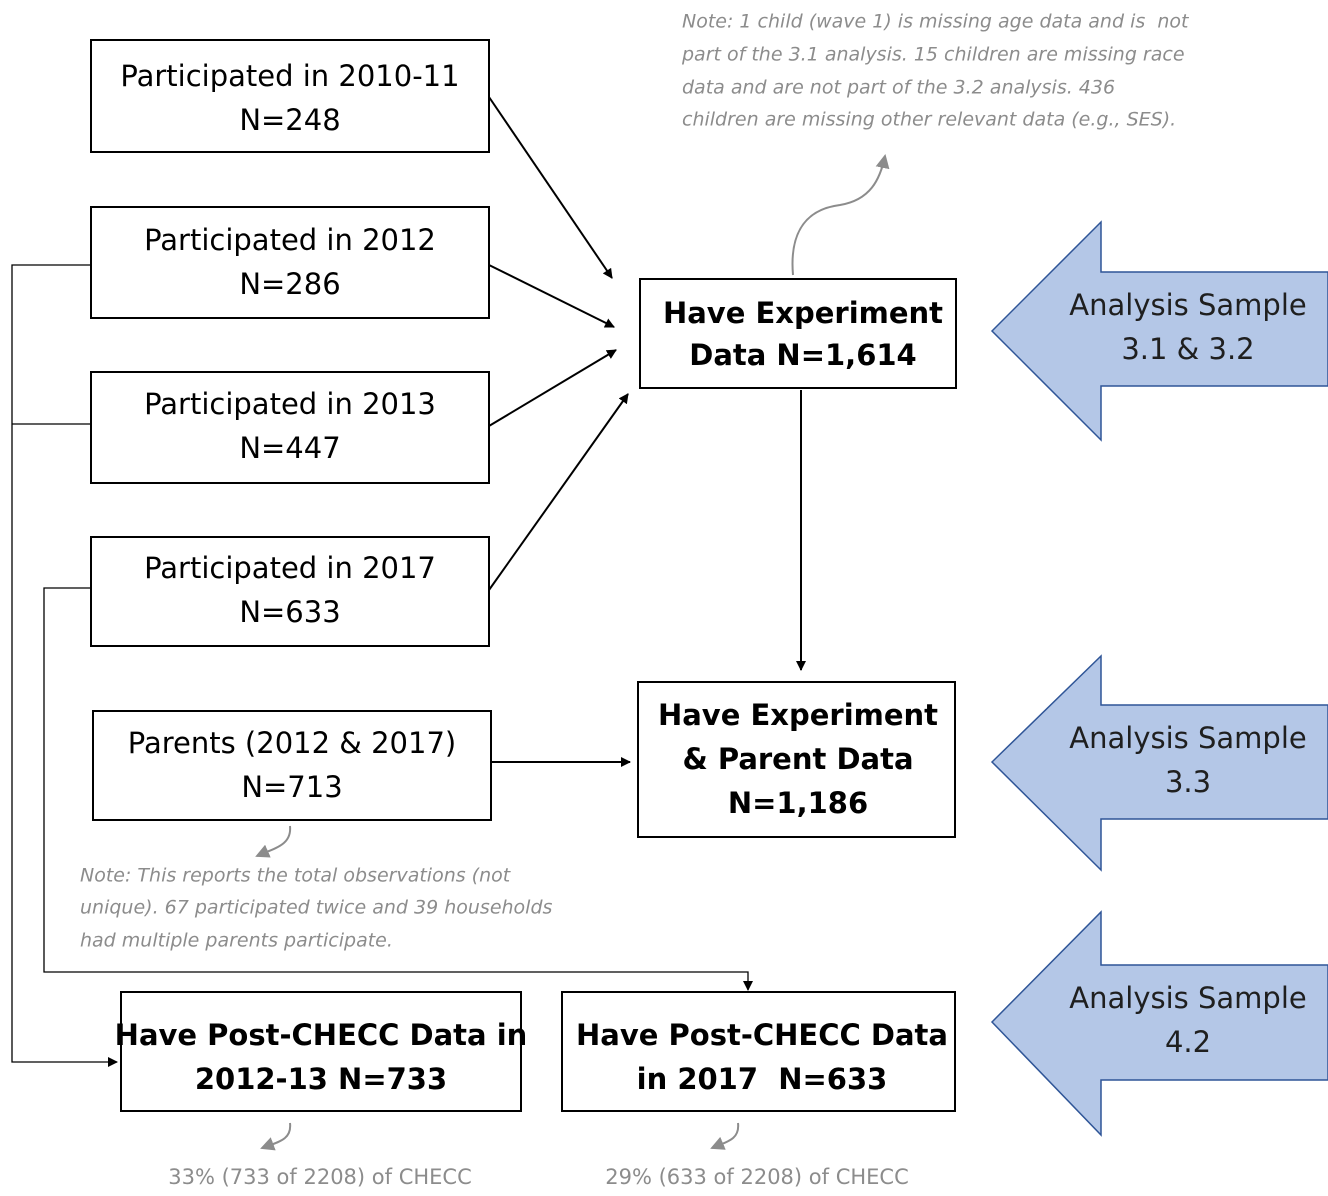 The image size is (1328, 1196). I want to click on node-text: Have Post-CHECC Data in, so click(321, 1035).